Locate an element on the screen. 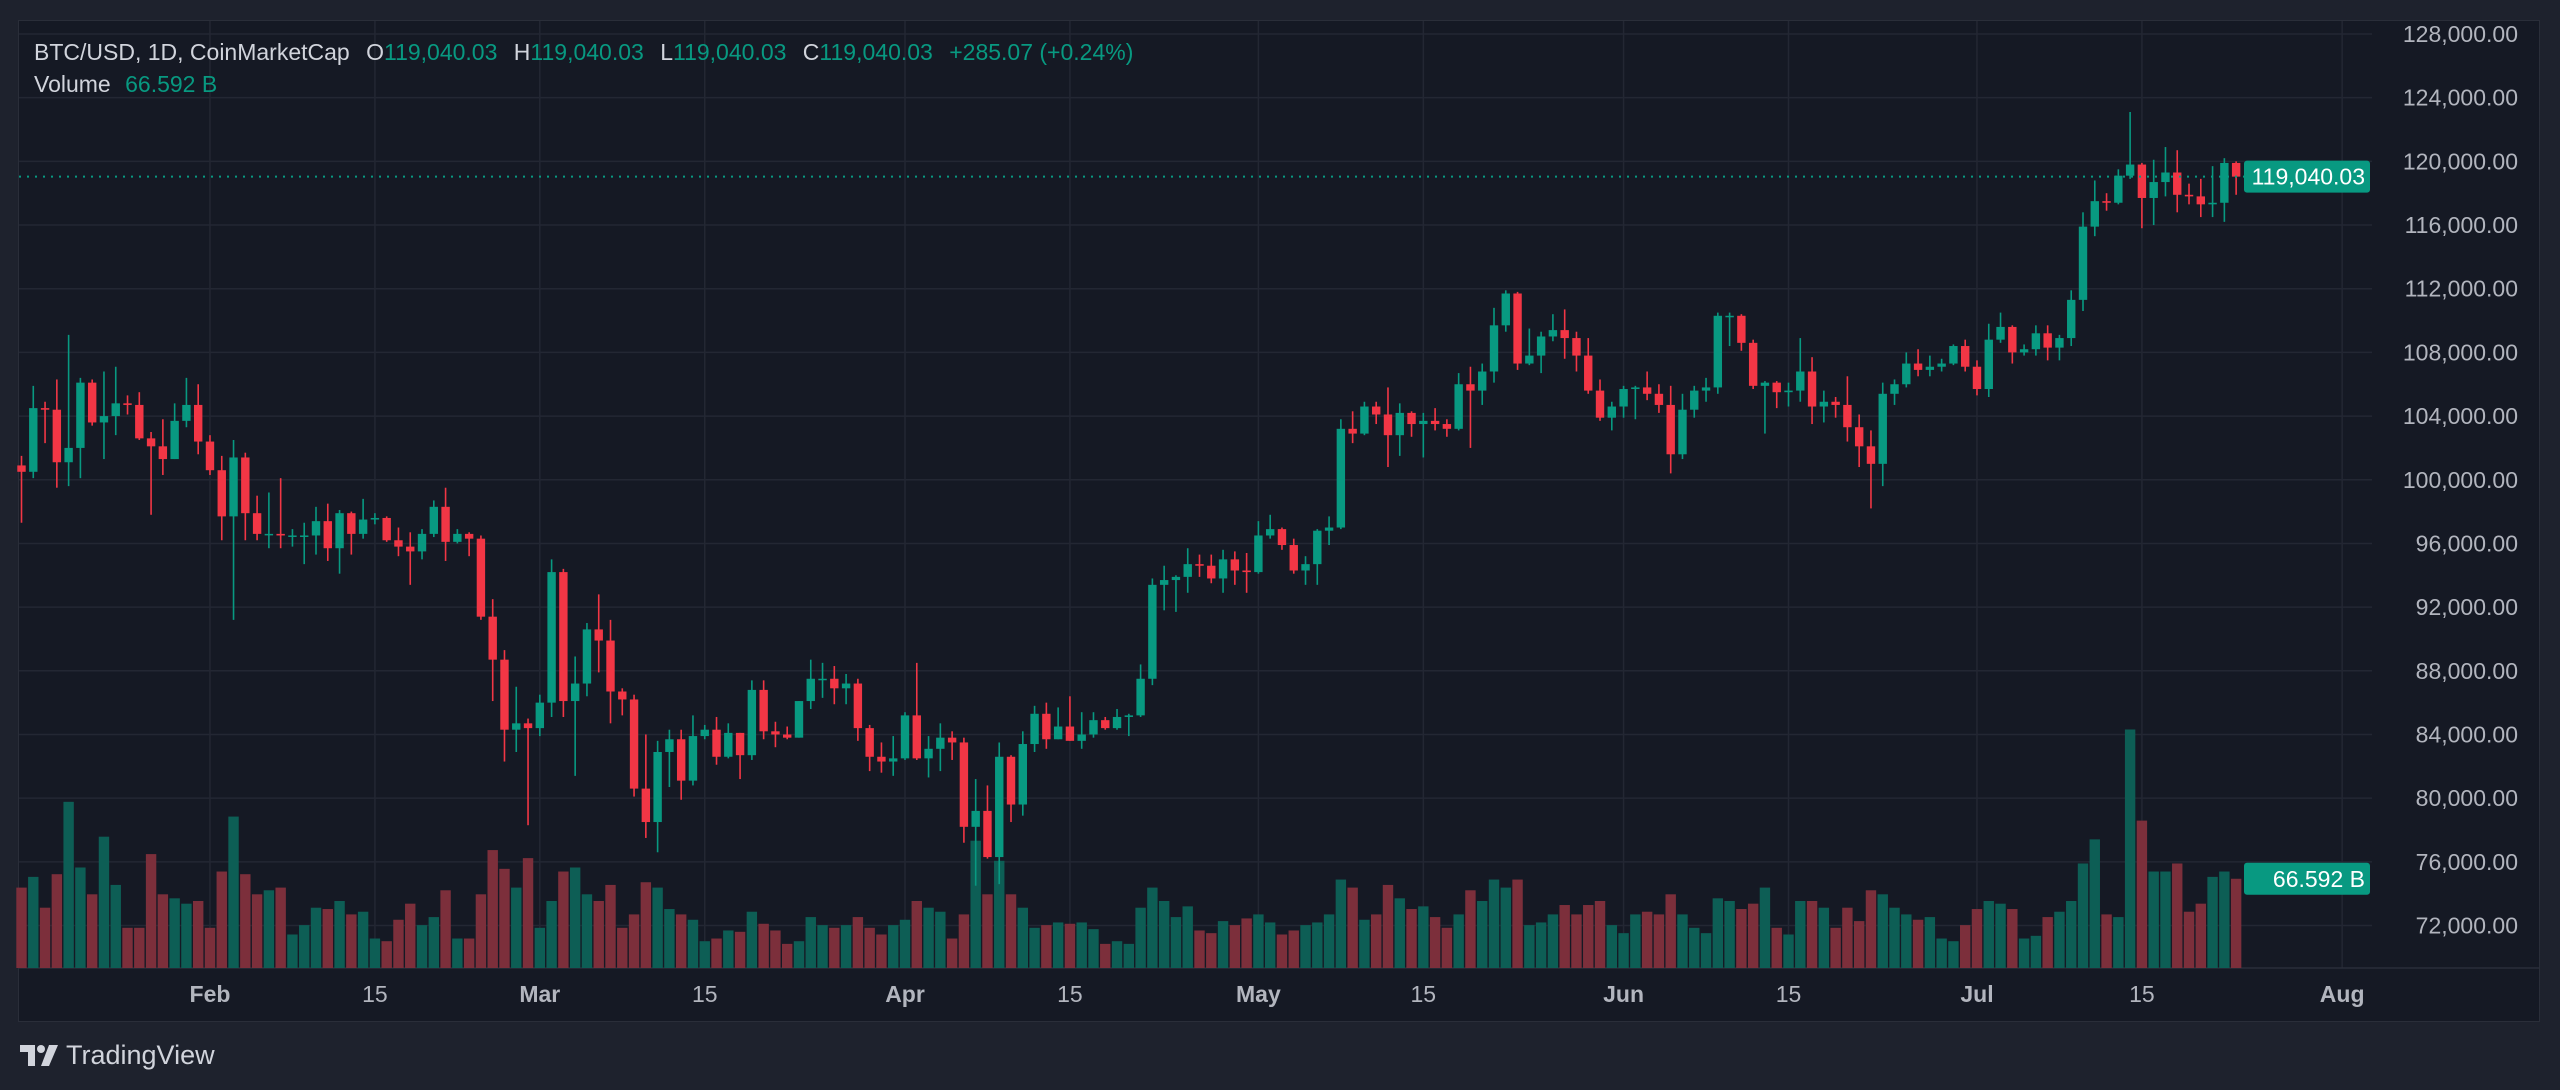 Image resolution: width=2560 pixels, height=1090 pixels. symbol-title: BTC/USD, 1D, CoinMarketCap is located at coordinates (192, 52).